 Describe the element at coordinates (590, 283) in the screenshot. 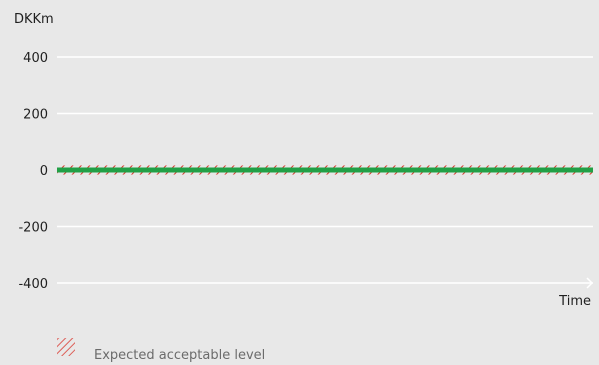

I see `x-axis-arrow-icon` at that location.